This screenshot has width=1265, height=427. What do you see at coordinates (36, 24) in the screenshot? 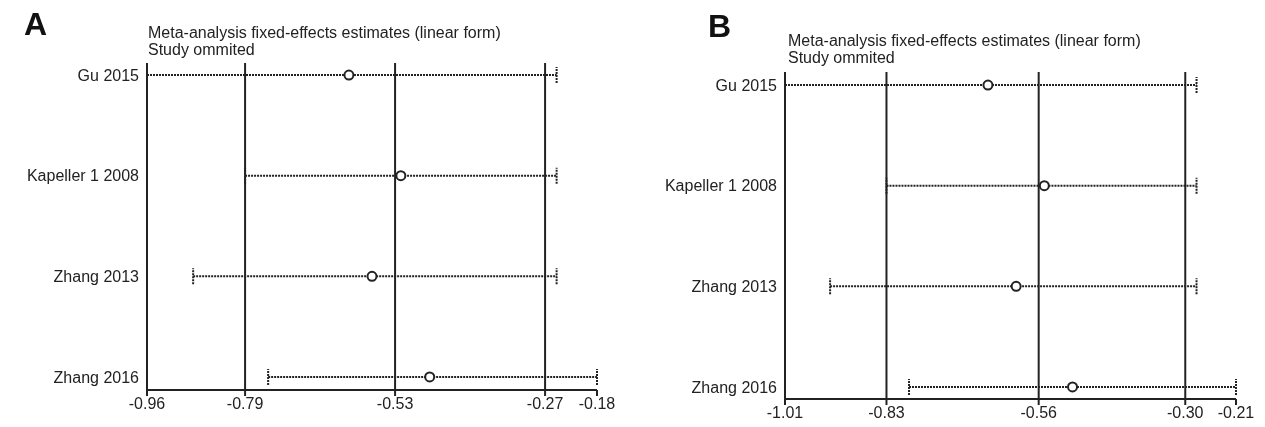
I see `text: A` at bounding box center [36, 24].